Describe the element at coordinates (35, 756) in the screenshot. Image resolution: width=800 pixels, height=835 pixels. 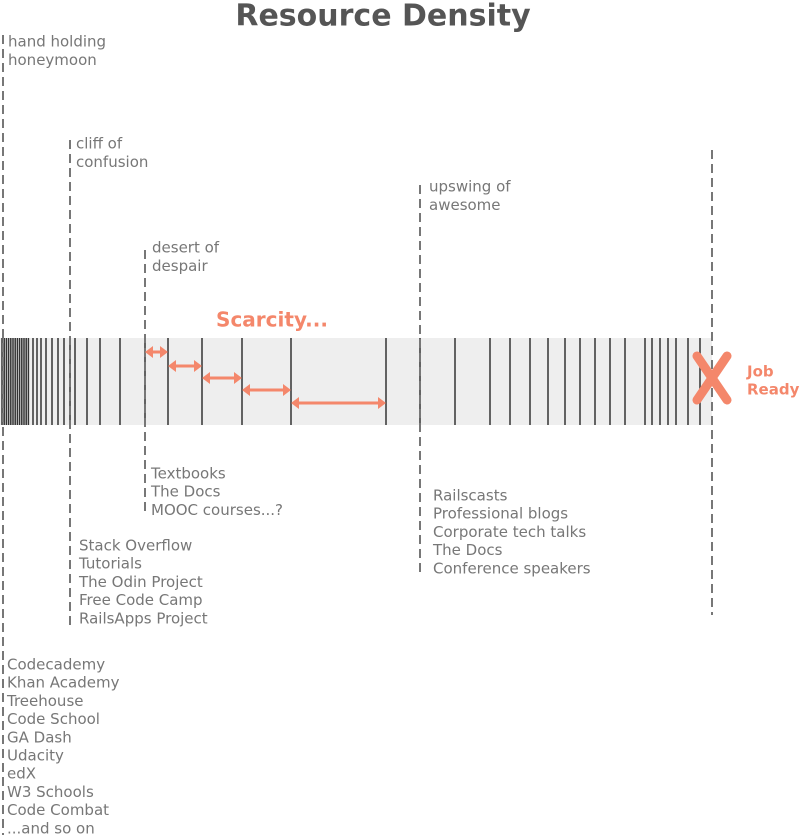
I see `resource-item: Udacity` at that location.